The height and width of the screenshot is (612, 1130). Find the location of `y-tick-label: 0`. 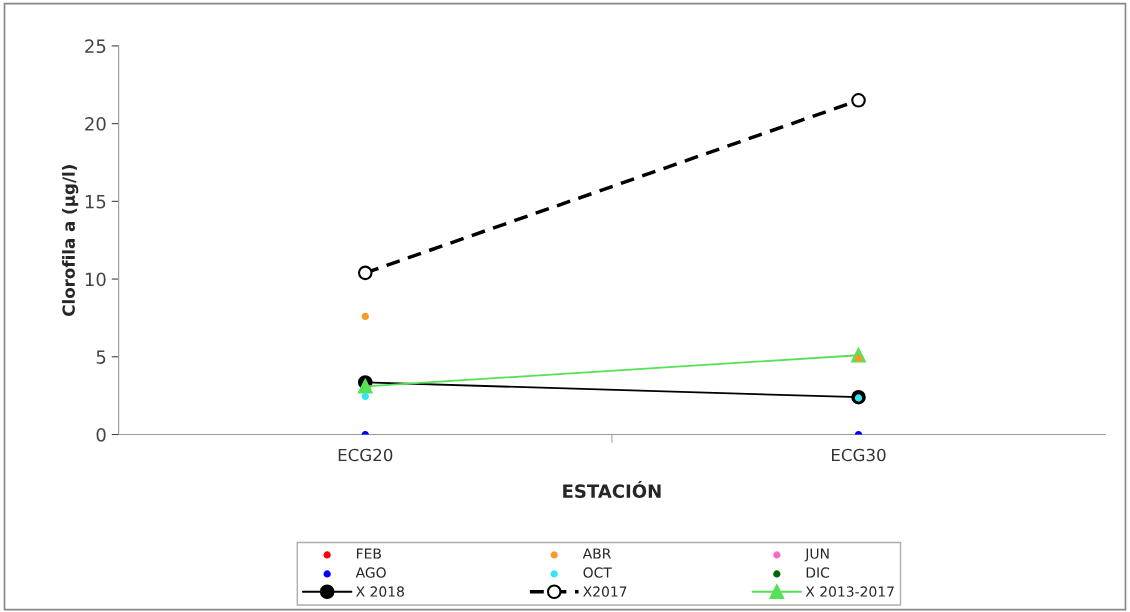

y-tick-label: 0 is located at coordinates (101, 434).